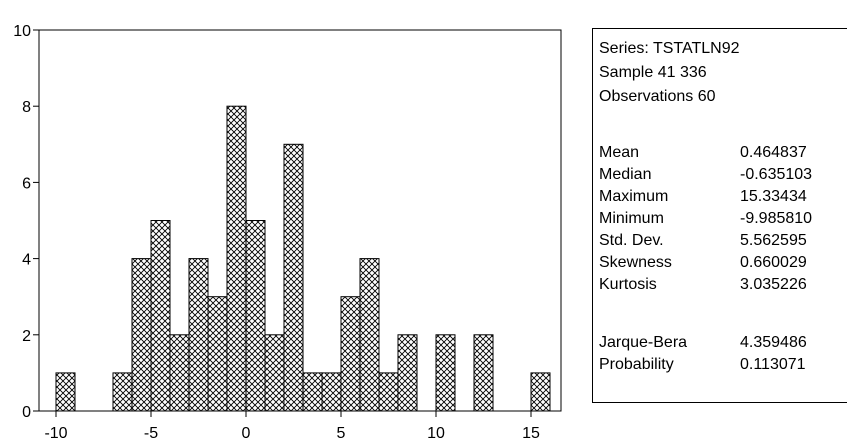 This screenshot has height=441, width=847. I want to click on stat-label: Mean, so click(619, 152).